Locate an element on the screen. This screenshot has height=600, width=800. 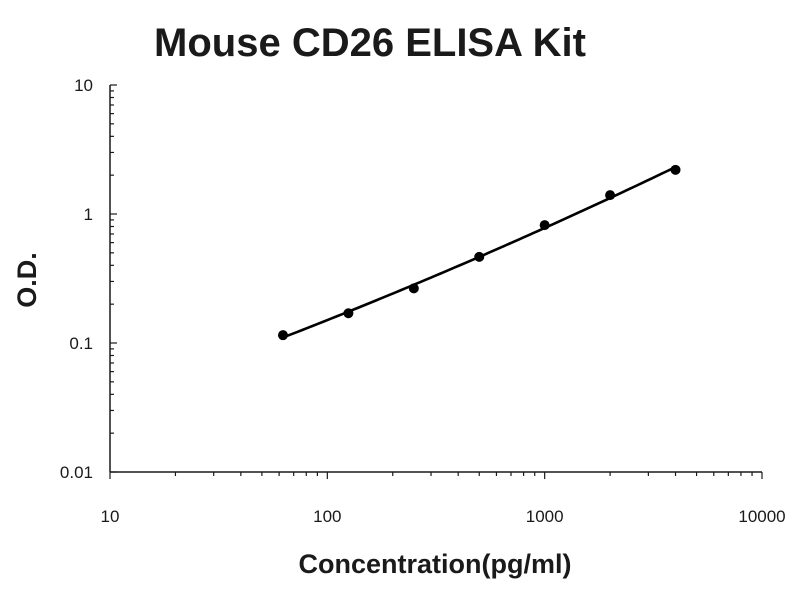
y-tick-label: 0.01 is located at coordinates (76, 472).